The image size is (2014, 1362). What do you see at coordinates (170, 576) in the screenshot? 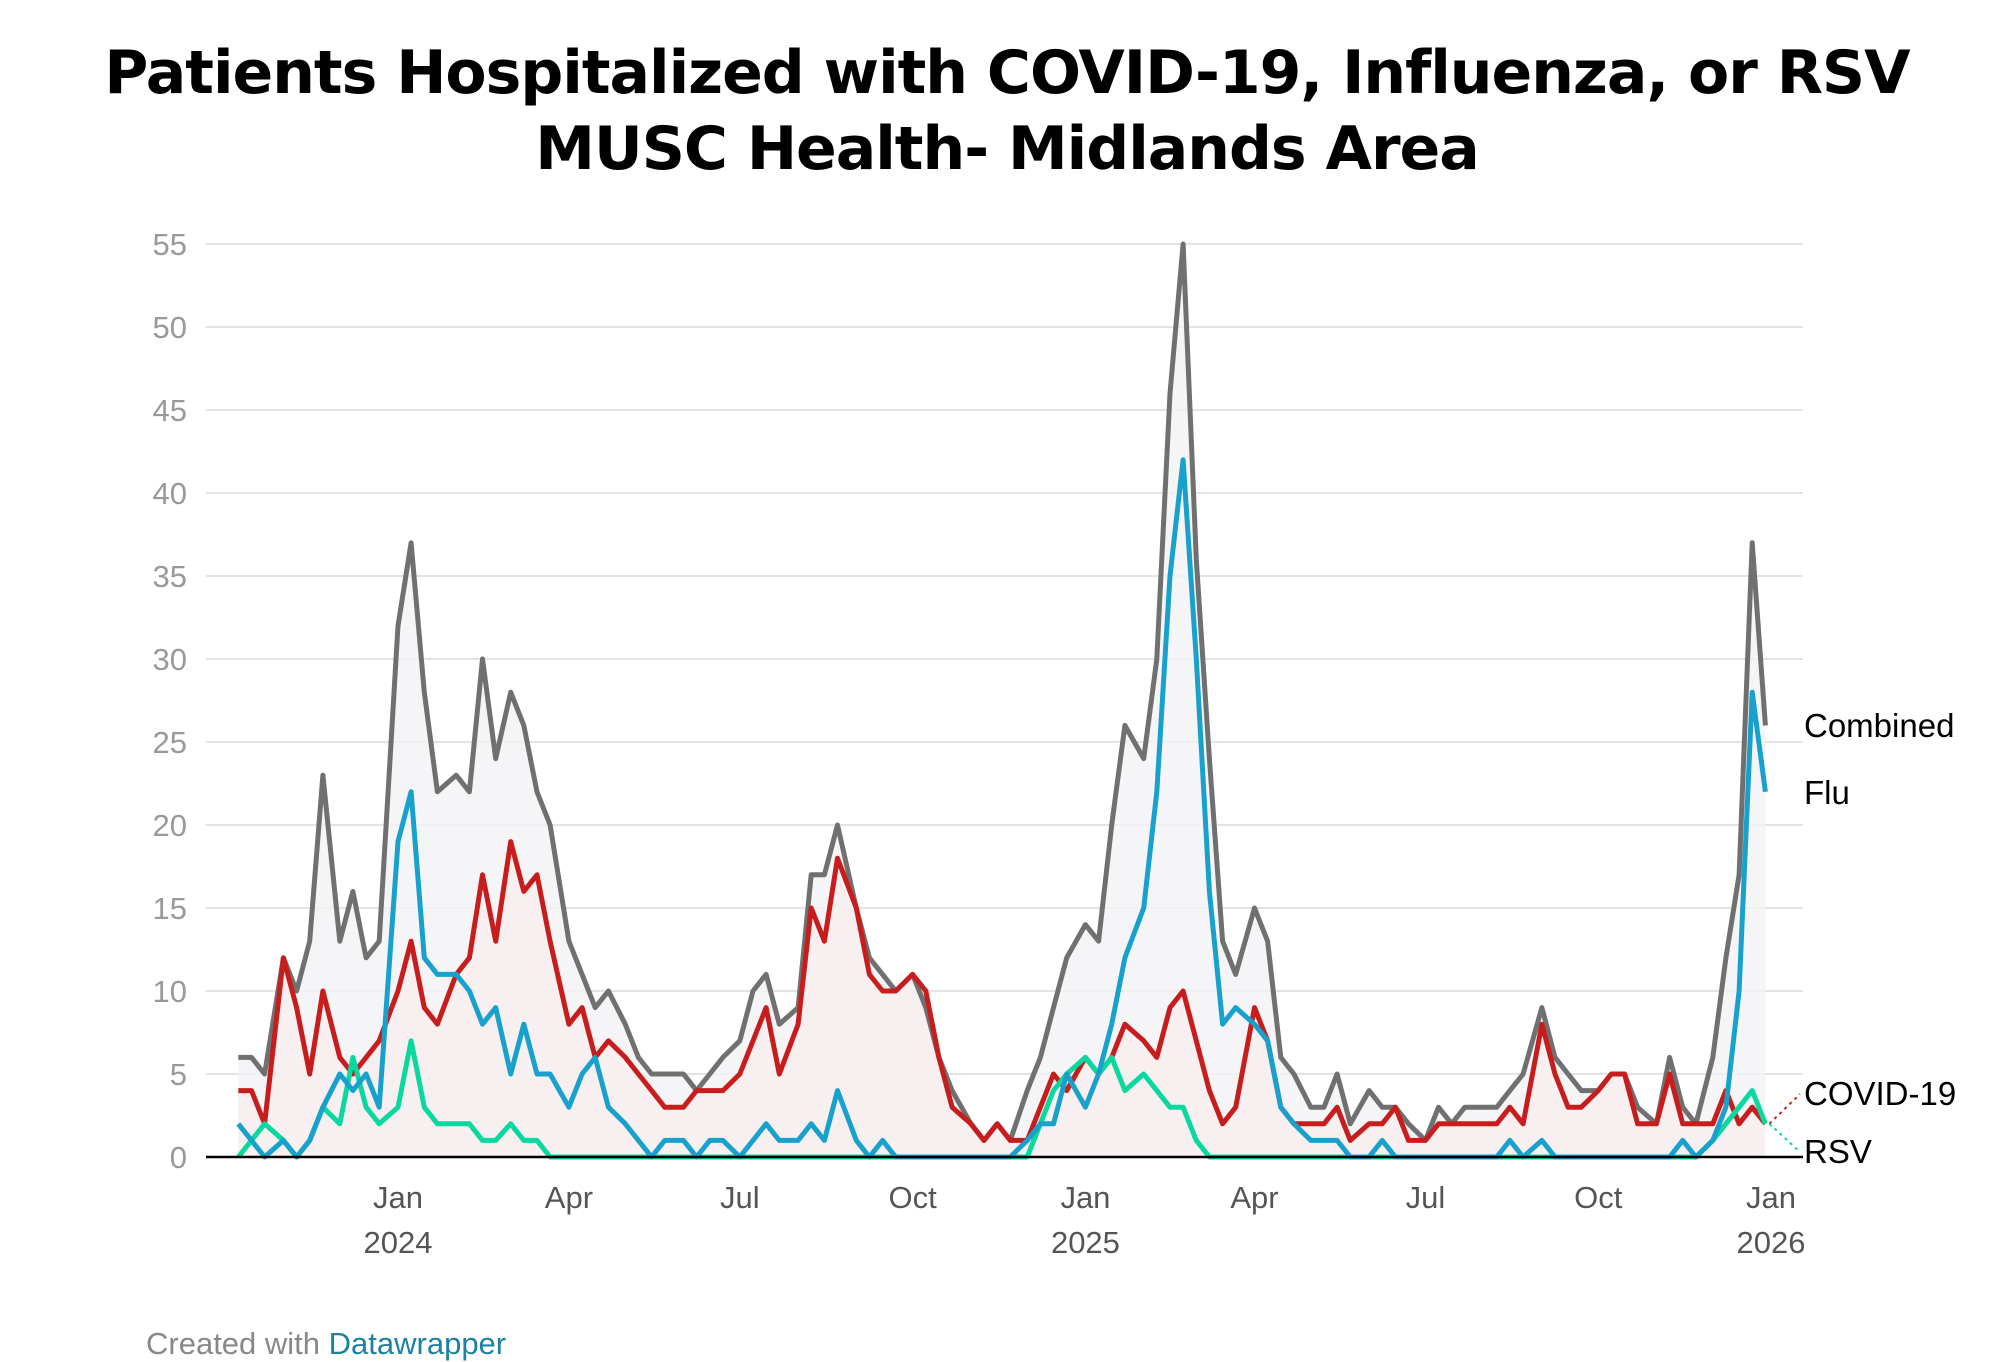
I see `y-tick-label: 35` at bounding box center [170, 576].